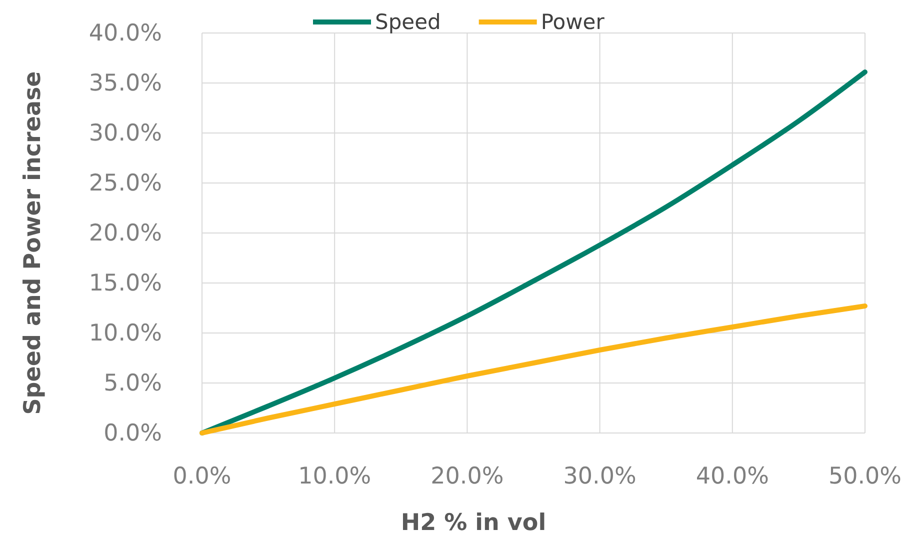 This screenshot has width=918, height=538. I want to click on x-tick-label: 40.0%, so click(732, 476).